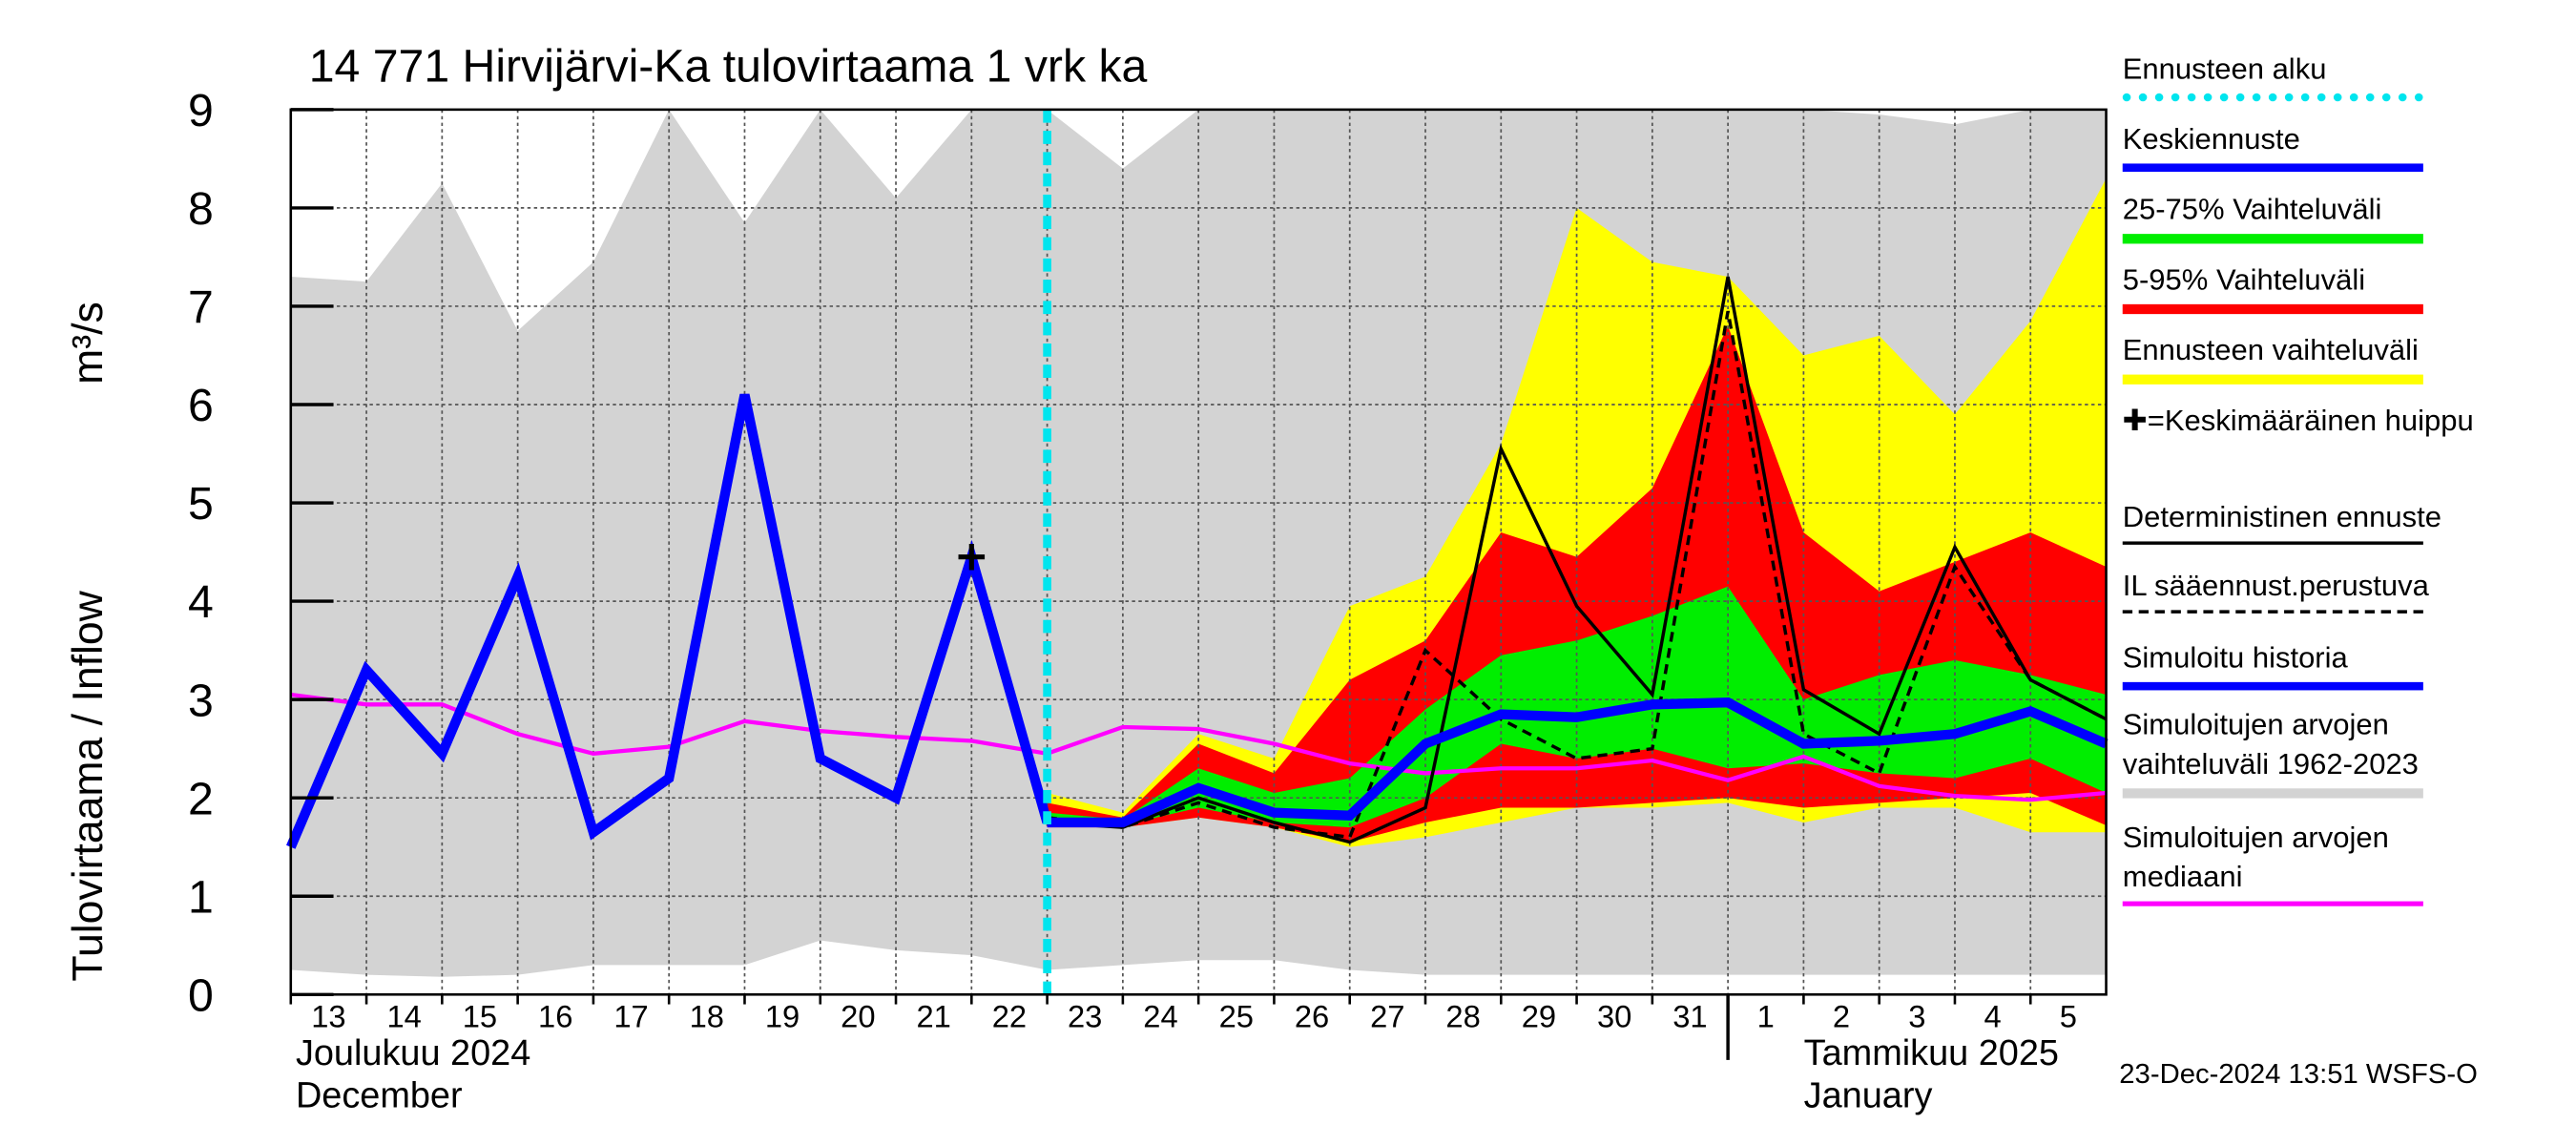 The width and height of the screenshot is (2576, 1145). Describe the element at coordinates (1387, 1017) in the screenshot. I see `x-tick-label: 27` at that location.